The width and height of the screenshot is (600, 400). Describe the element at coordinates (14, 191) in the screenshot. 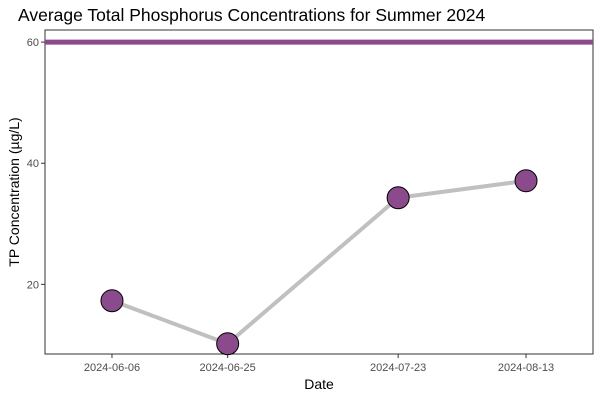

I see `y-axis-title: TP Concentration (µg/L)` at that location.